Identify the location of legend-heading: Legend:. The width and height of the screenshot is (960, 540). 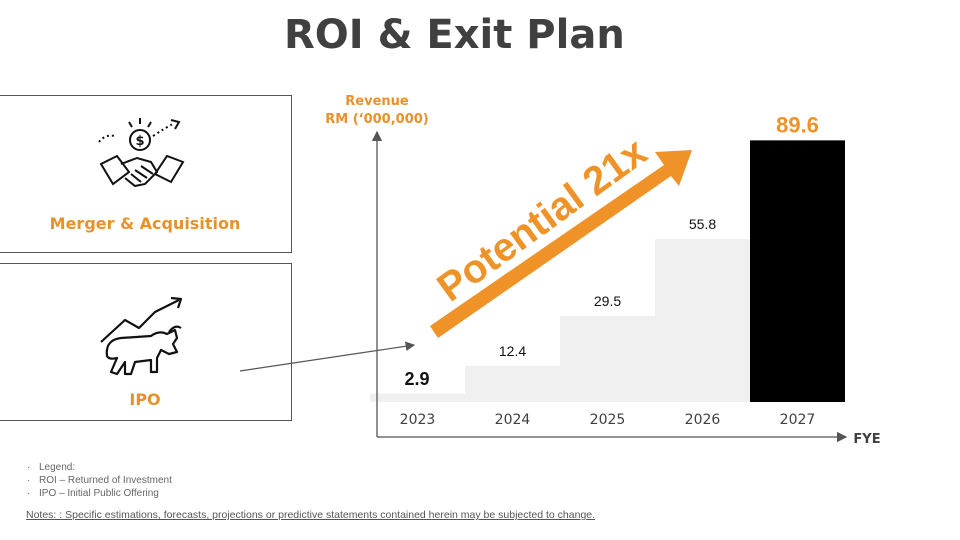
(99, 467).